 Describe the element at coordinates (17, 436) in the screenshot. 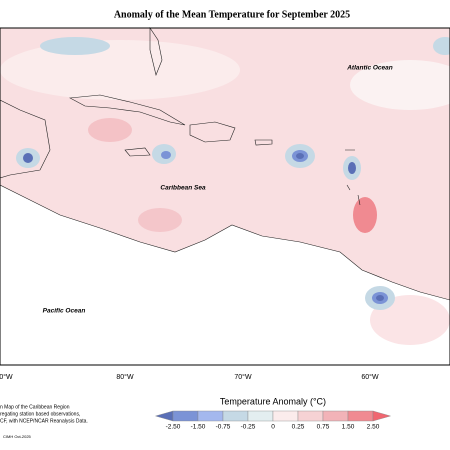

I see `credit: CIMH Oct-2025` at that location.